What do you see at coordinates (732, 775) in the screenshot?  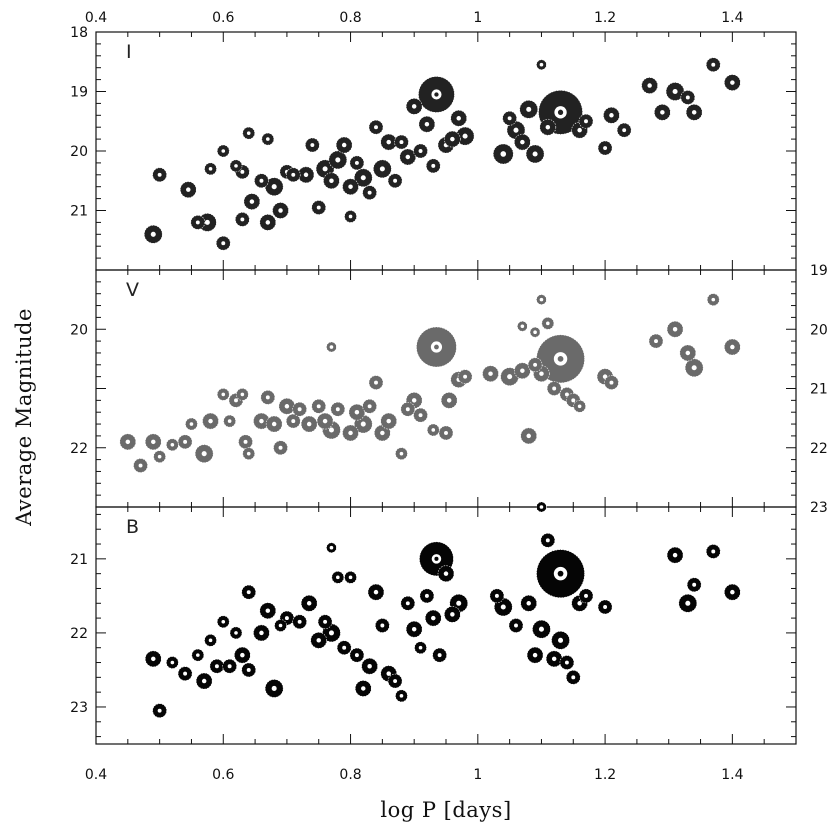 I see `x-tick-label-bottom: 1.4` at bounding box center [732, 775].